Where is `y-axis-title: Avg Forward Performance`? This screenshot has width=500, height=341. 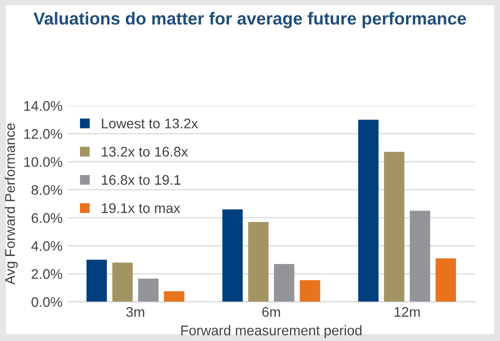
y-axis-title: Avg Forward Performance is located at coordinates (11, 204).